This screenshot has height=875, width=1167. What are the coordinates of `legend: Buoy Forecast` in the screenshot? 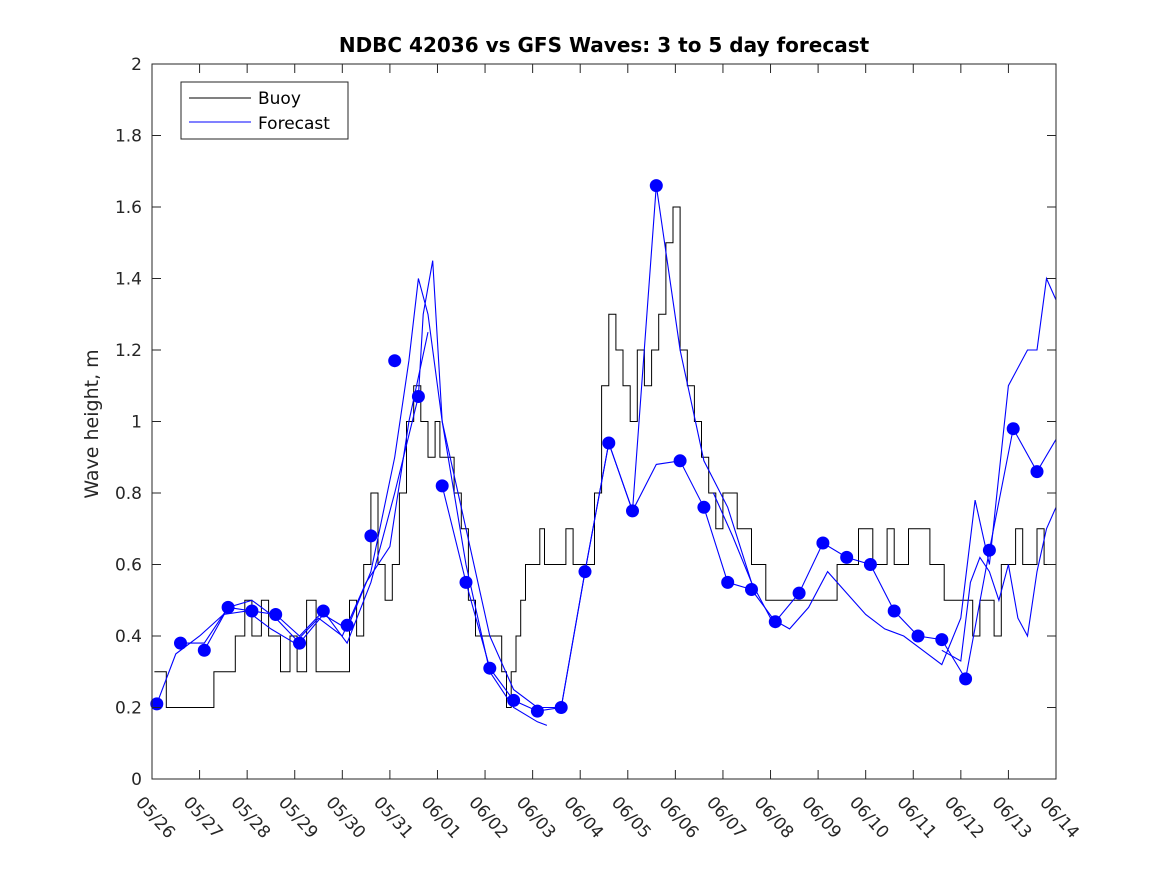 It's located at (264, 110).